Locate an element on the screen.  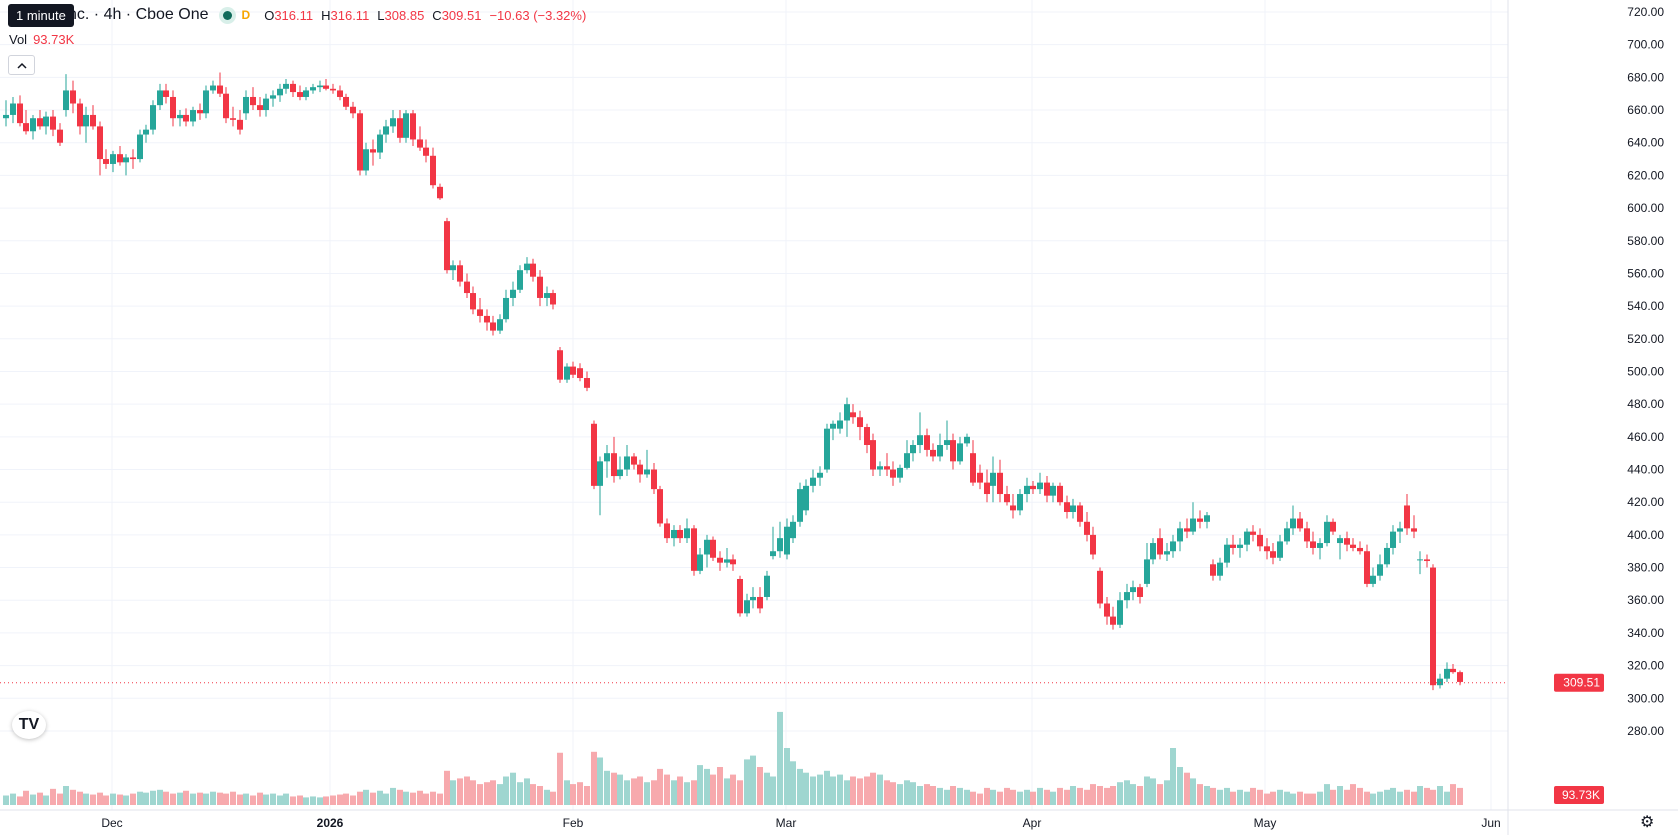
volume-bars is located at coordinates (733, 758).